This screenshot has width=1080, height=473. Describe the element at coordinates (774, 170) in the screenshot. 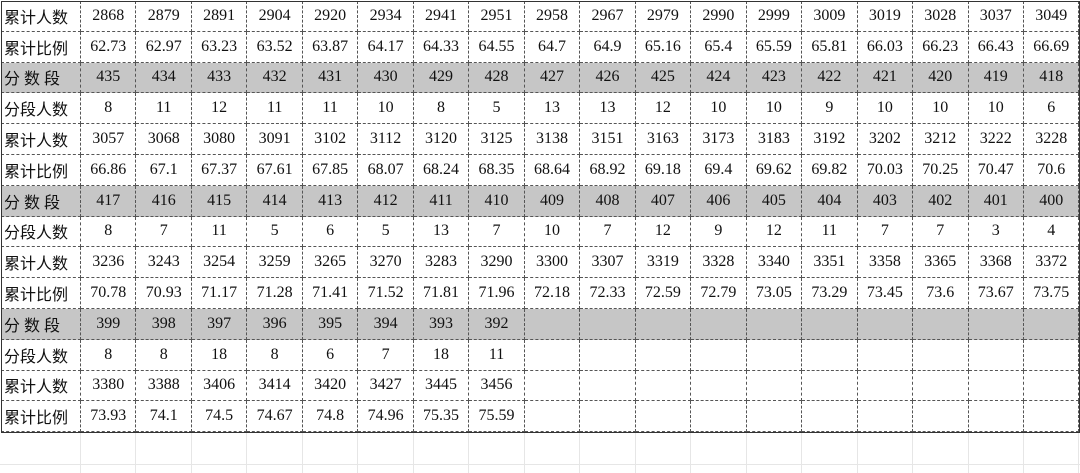

I see `cell: 69.62` at that location.